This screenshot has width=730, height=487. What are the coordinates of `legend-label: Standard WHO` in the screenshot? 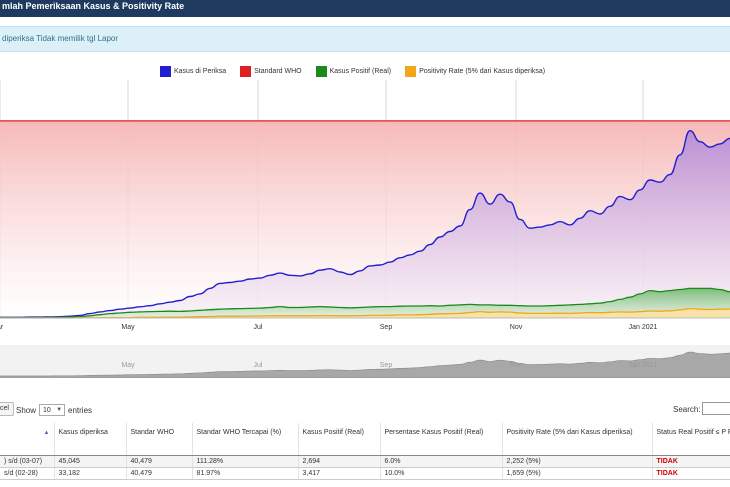 It's located at (278, 71).